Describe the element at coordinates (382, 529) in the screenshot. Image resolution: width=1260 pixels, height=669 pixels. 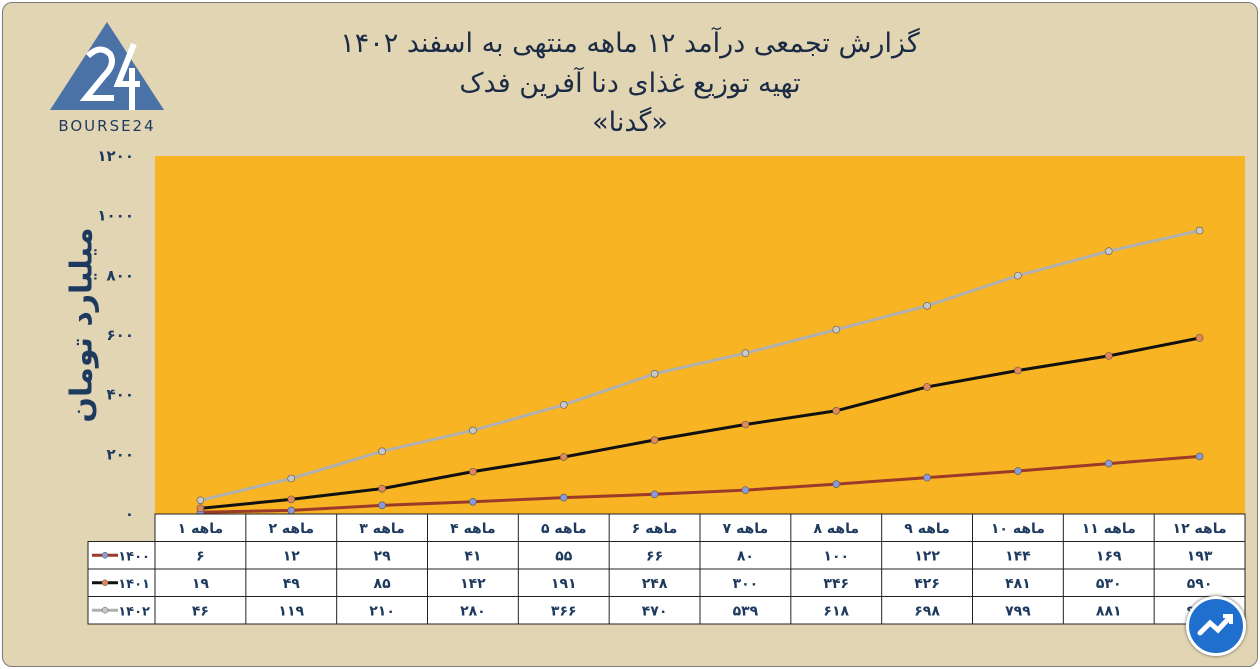
I see `x-tick-label: ۳ ماهه` at that location.